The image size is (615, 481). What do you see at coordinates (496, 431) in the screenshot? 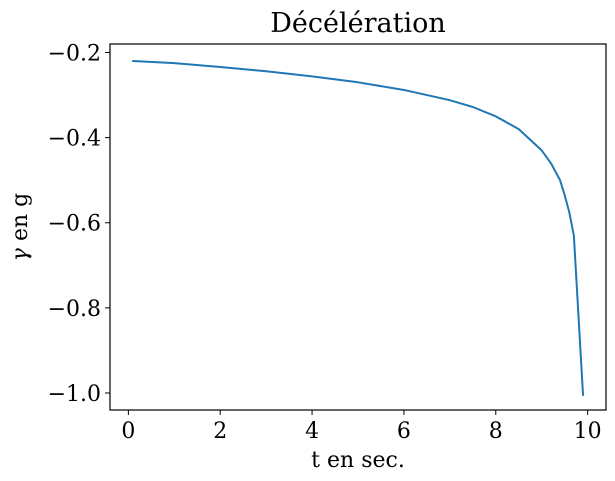
I see `x-tick-label: 8` at bounding box center [496, 431].